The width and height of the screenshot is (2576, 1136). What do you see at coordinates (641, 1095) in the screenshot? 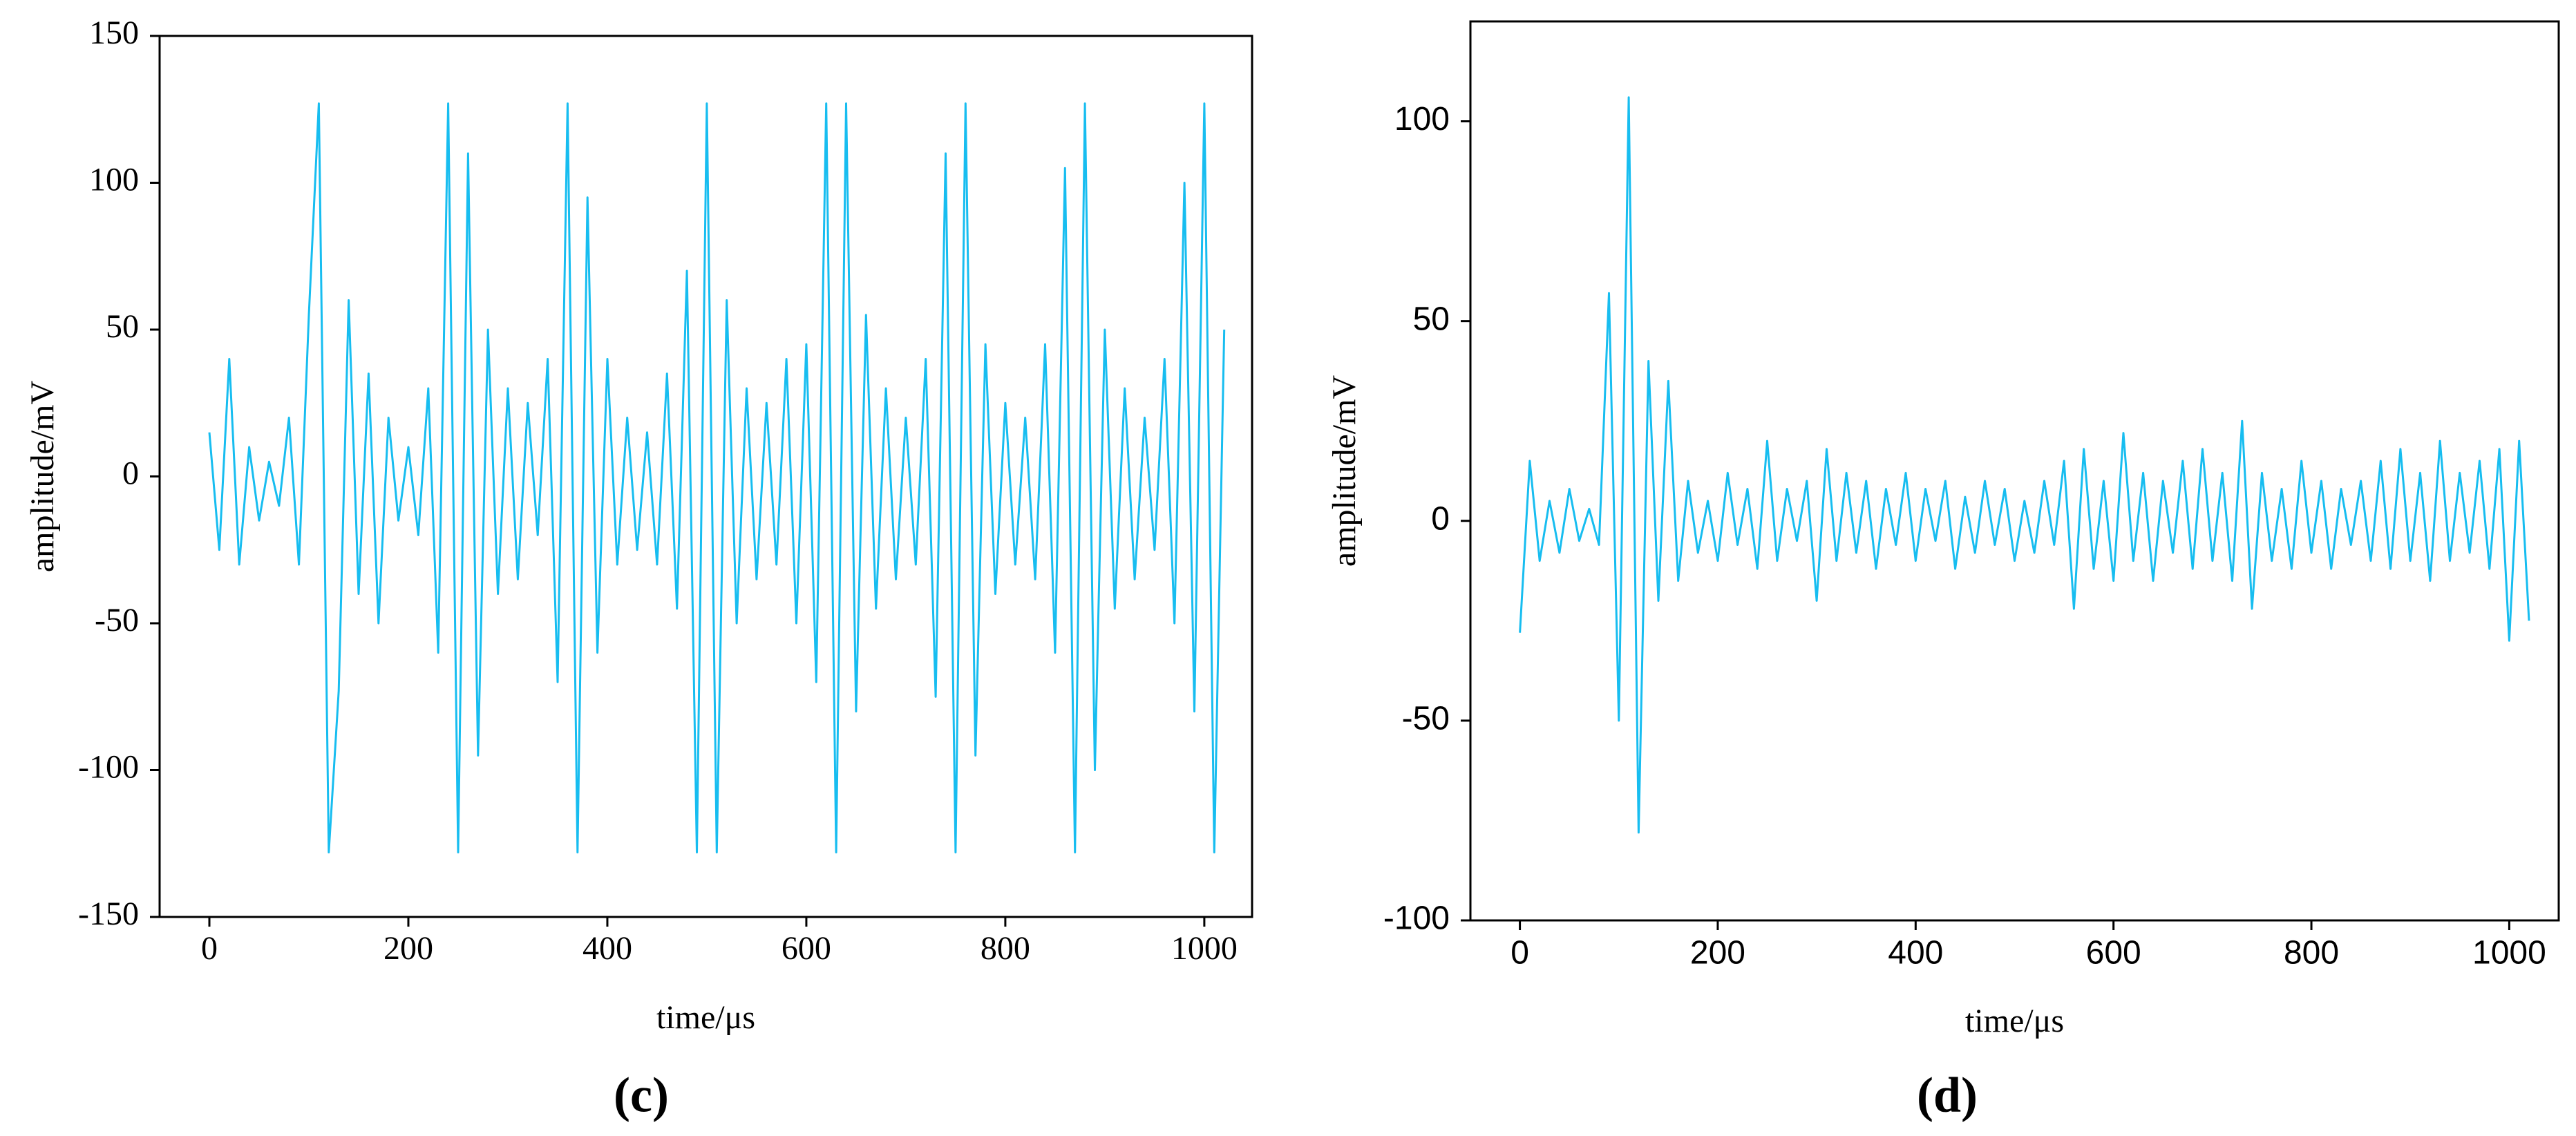
I see `panel-caption: (c)` at bounding box center [641, 1095].